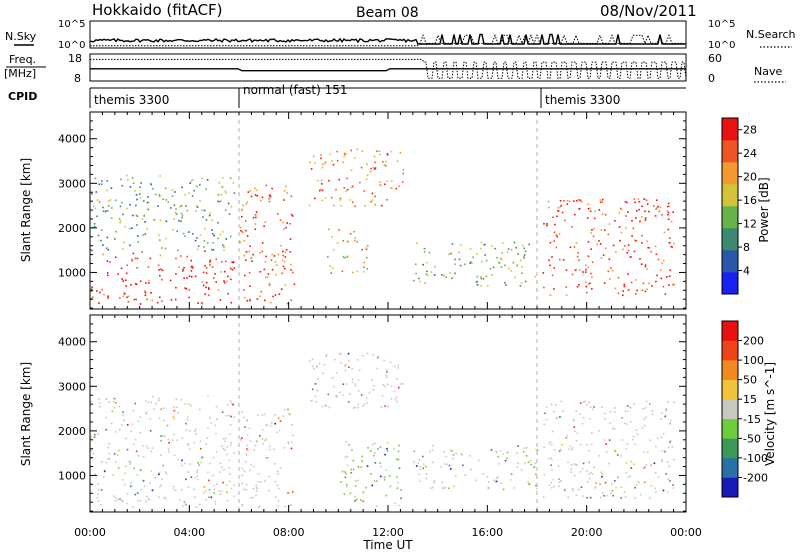 This screenshot has width=800, height=554. What do you see at coordinates (387, 39) in the screenshot?
I see `nsky-trace` at bounding box center [387, 39].